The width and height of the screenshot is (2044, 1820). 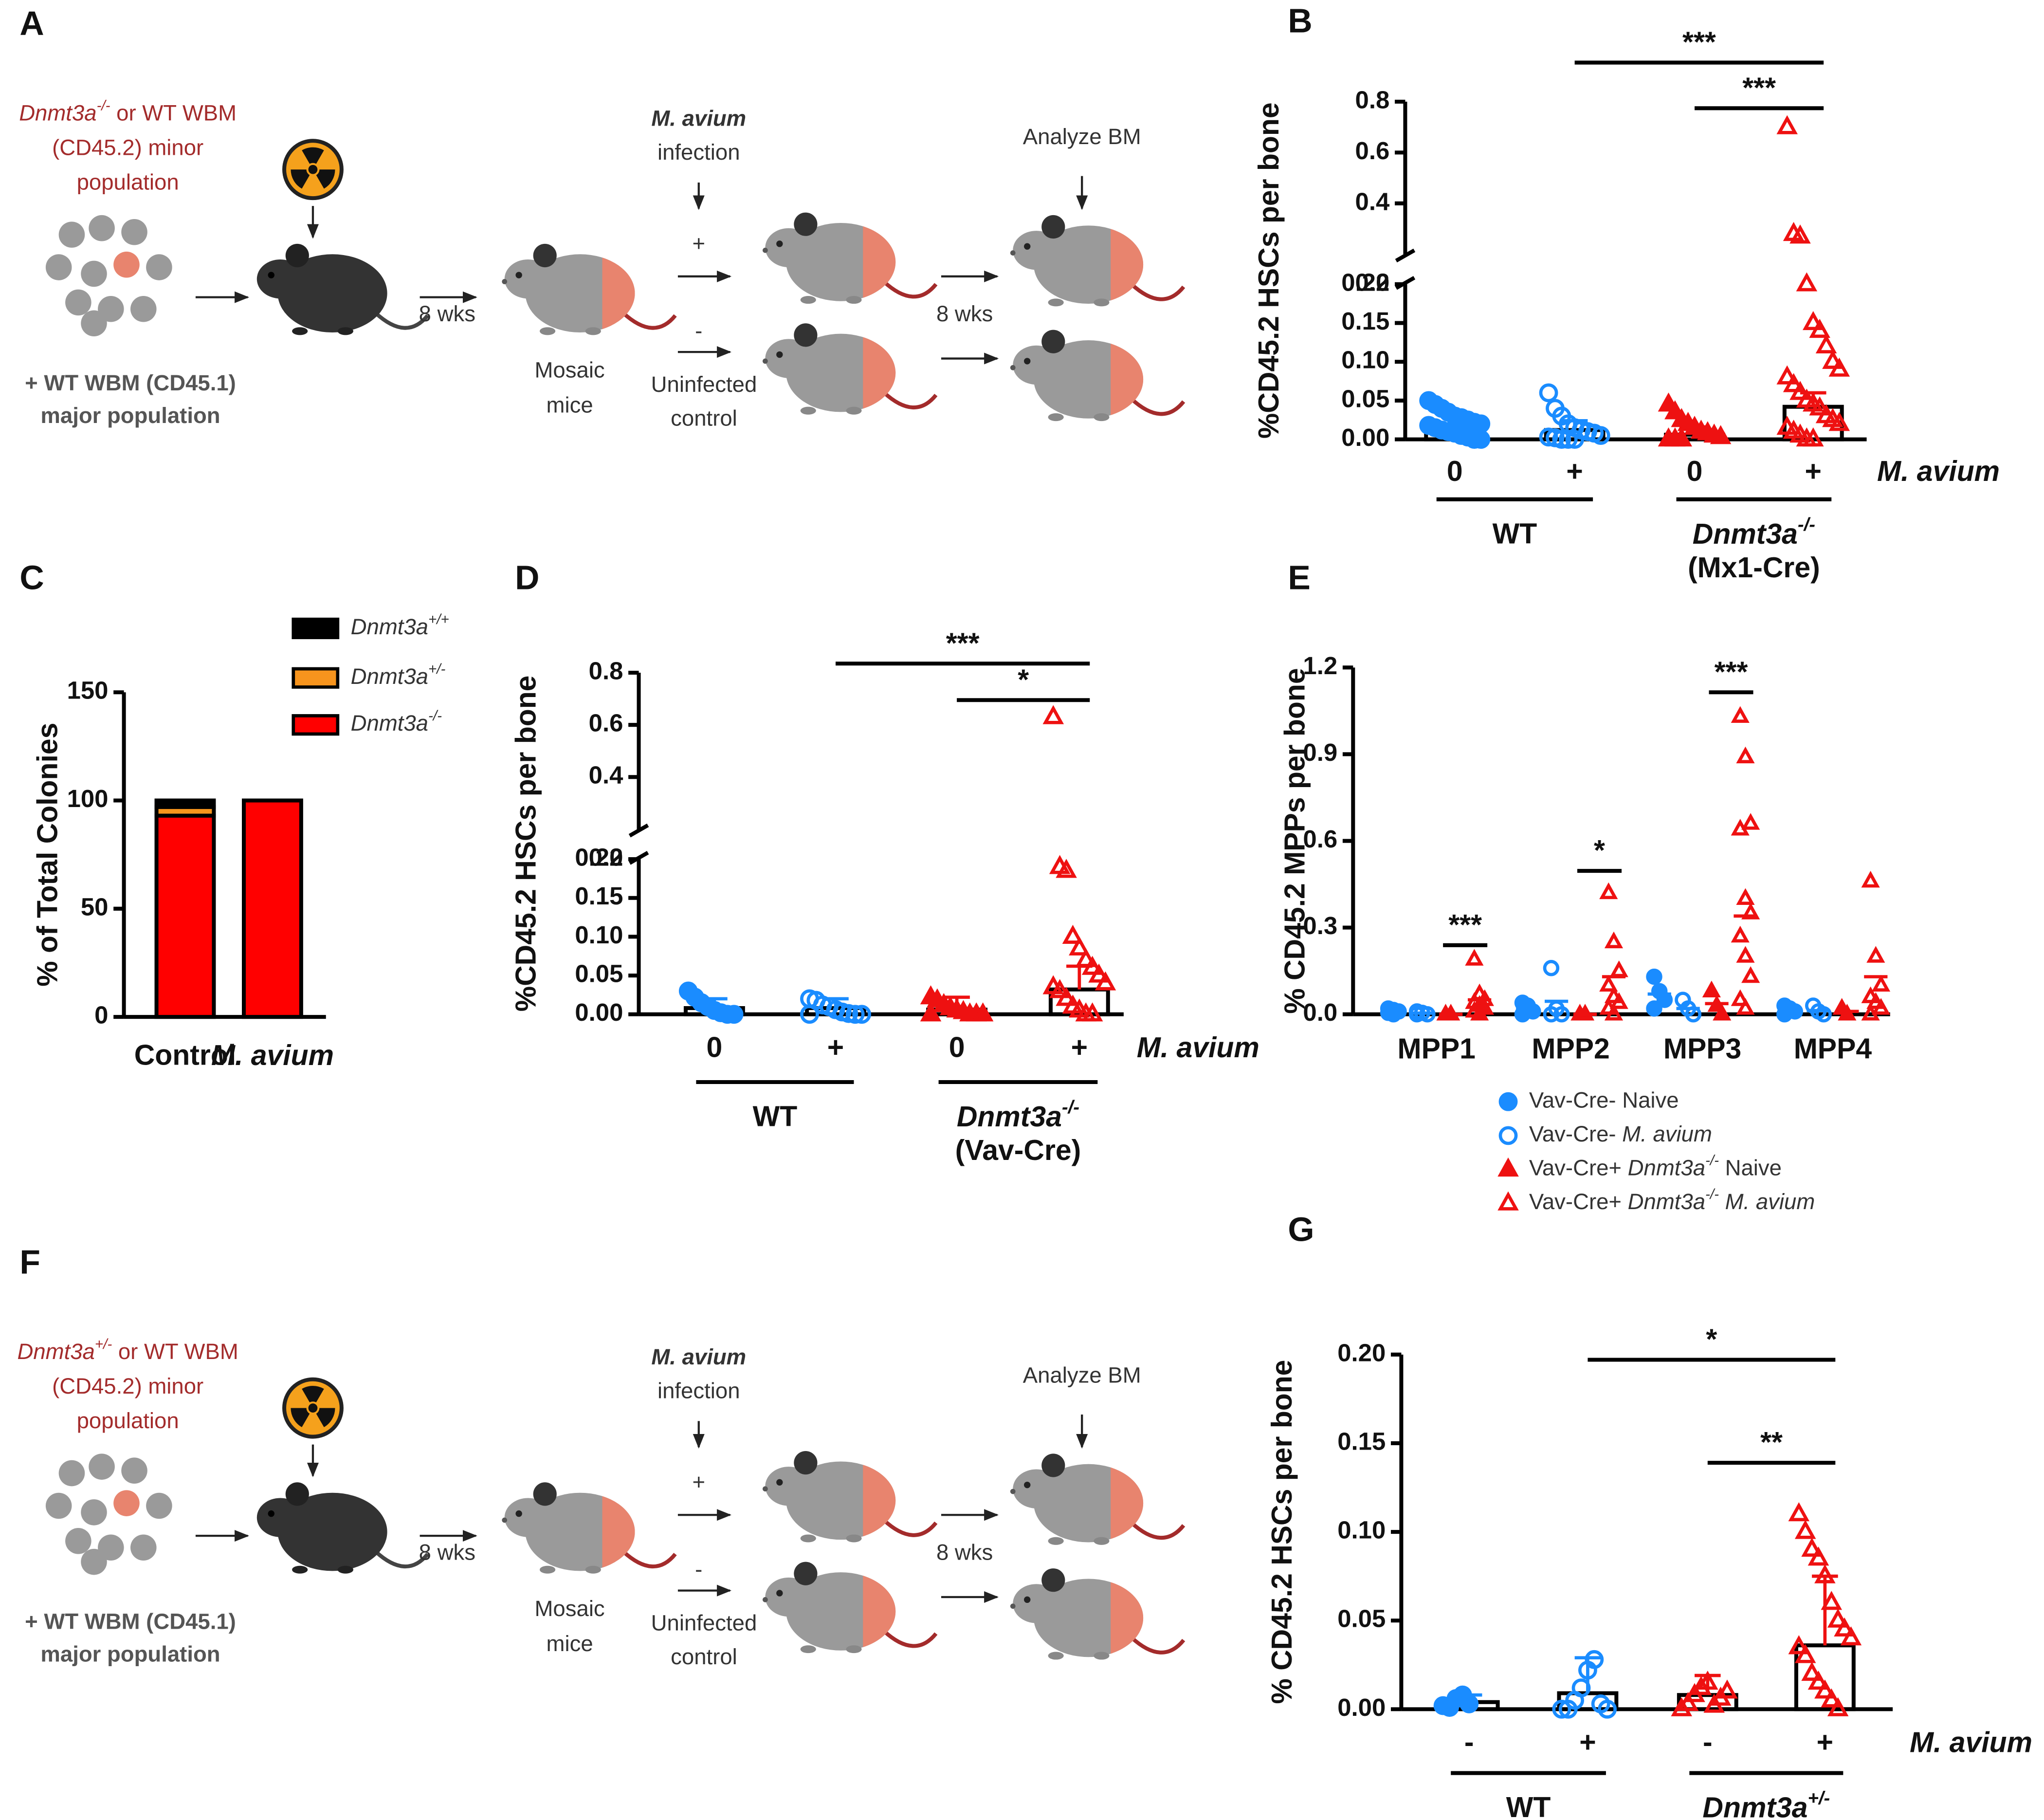 I want to click on panel-label: C, so click(x=32, y=577).